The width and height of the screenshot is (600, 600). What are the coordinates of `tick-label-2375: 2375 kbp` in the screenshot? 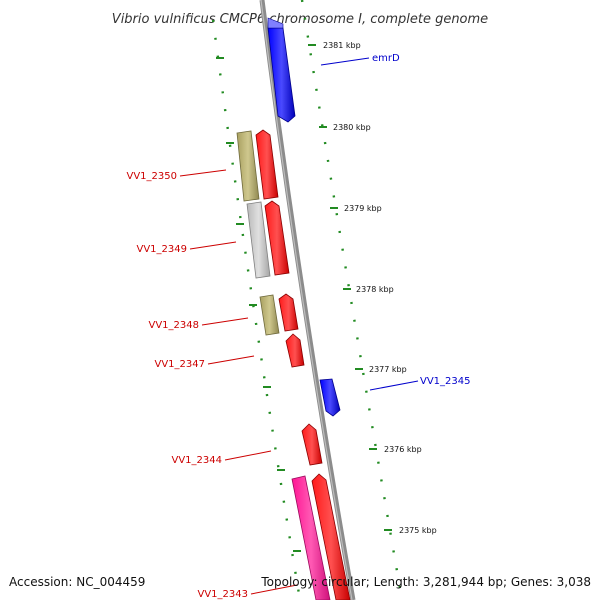 It's located at (418, 530).